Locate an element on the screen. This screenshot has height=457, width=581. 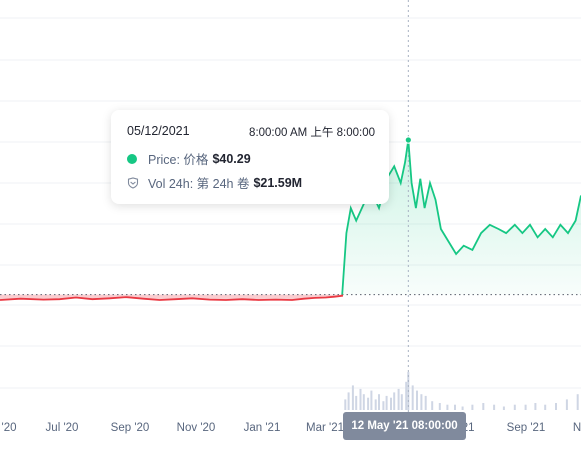
x-tick-label: Nov '20 is located at coordinates (196, 428).